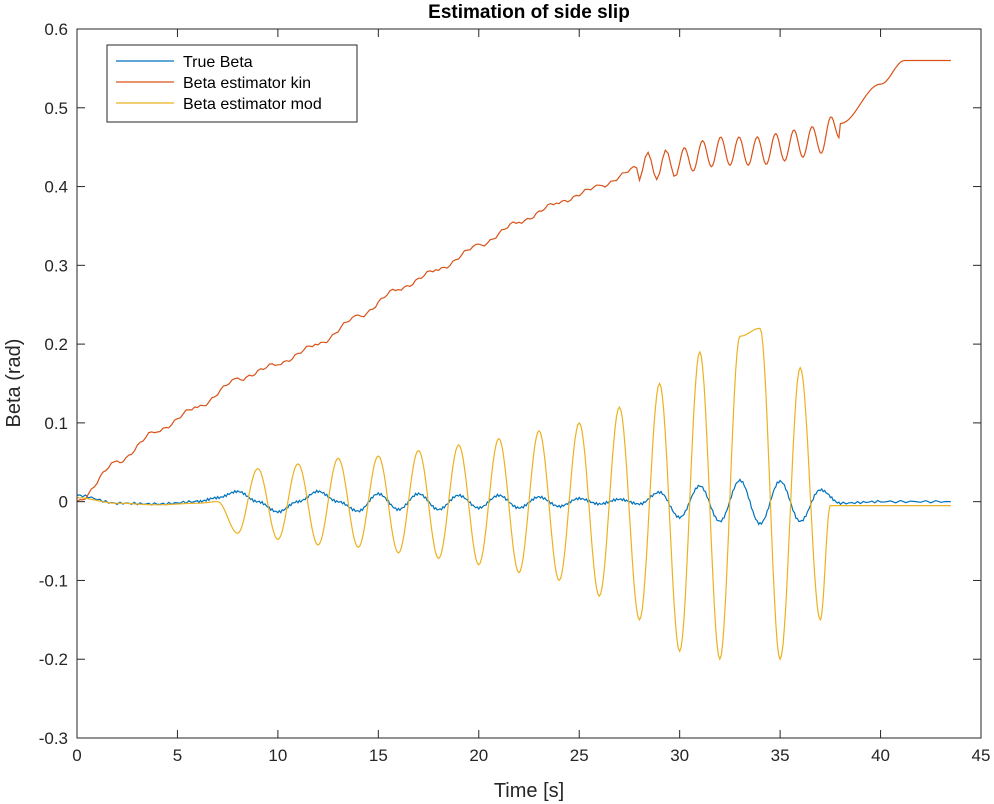 The image size is (994, 804). Describe the element at coordinates (14, 383) in the screenshot. I see `y-axis-label: Beta (rad)` at that location.